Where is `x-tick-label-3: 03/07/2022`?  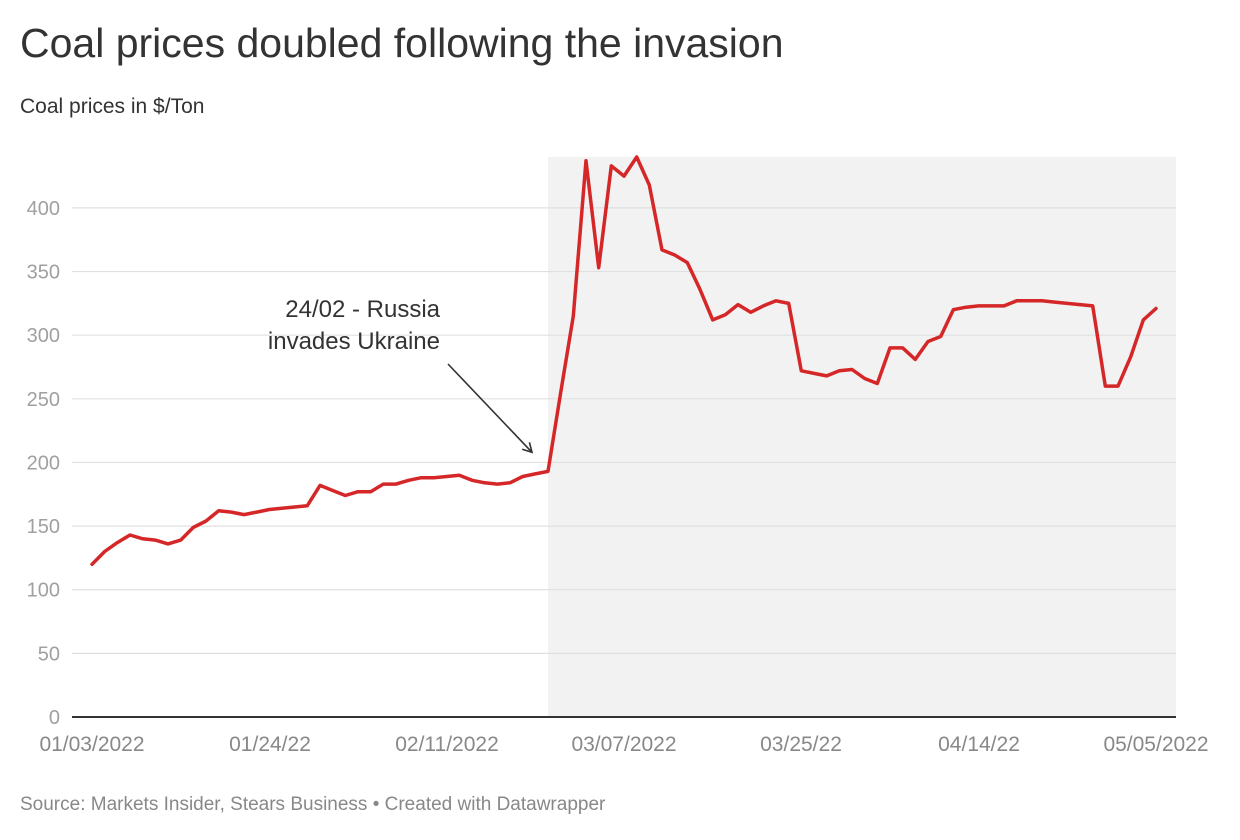 x-tick-label-3: 03/07/2022 is located at coordinates (623, 744).